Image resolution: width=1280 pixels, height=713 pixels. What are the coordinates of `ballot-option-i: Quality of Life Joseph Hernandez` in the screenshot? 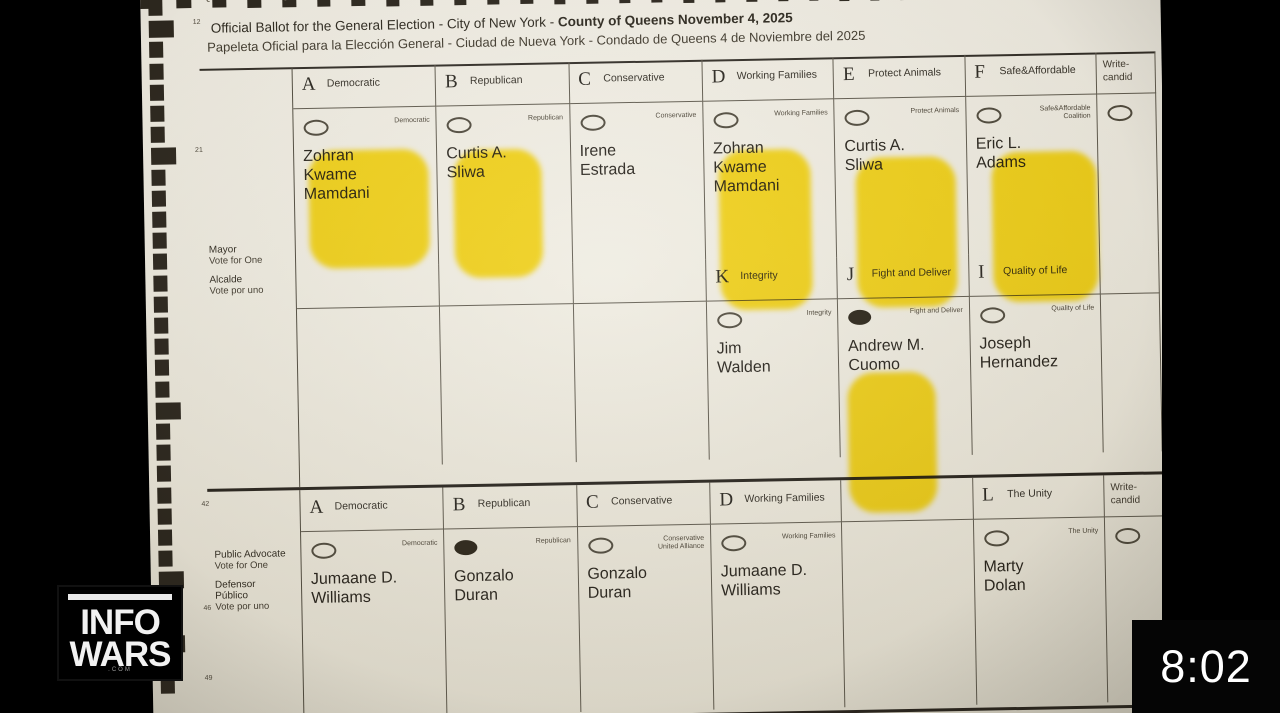 It's located at (1036, 374).